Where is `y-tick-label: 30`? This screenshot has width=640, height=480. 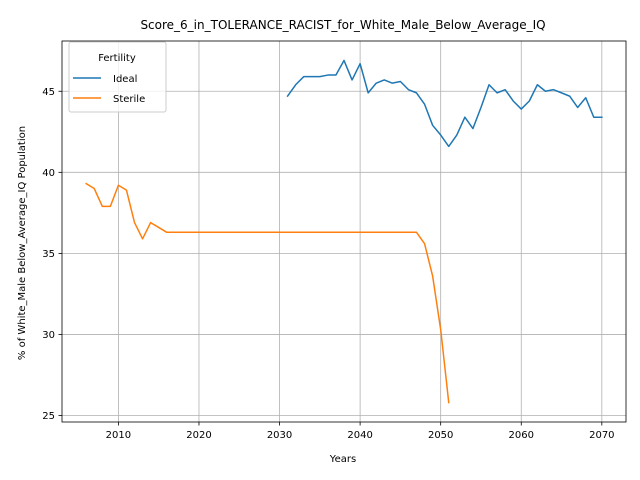
y-tick-label: 30 is located at coordinates (48, 335).